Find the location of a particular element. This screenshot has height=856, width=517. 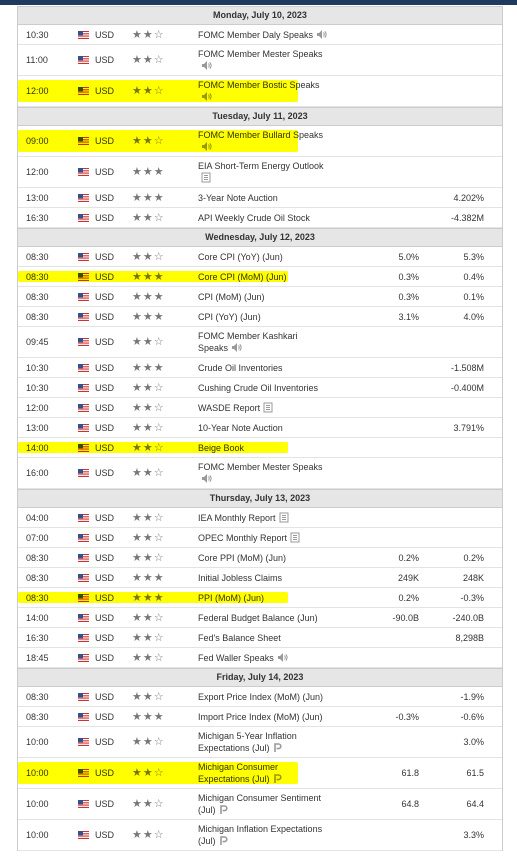

event-cell: Core PPI (MoM) (Jun) is located at coordinates (264, 558).